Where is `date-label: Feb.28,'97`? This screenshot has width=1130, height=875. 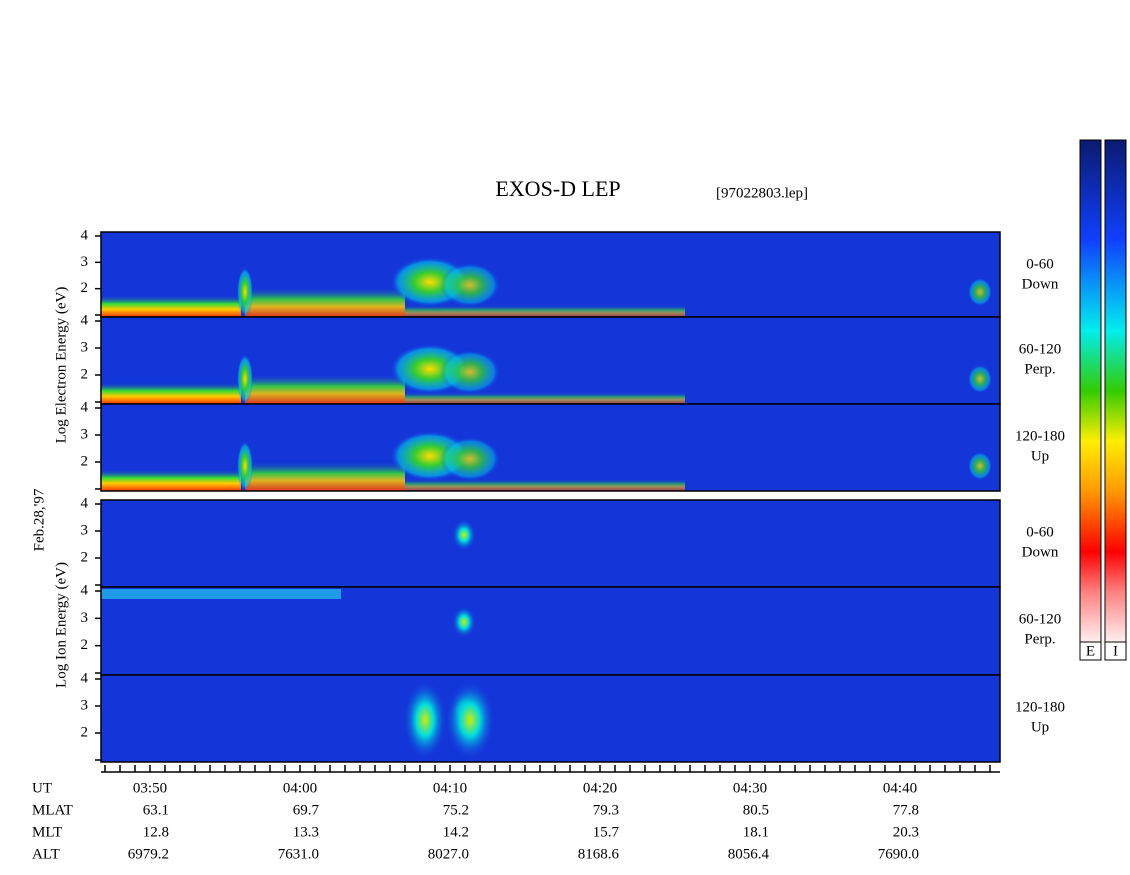 date-label: Feb.28,'97 is located at coordinates (39, 519).